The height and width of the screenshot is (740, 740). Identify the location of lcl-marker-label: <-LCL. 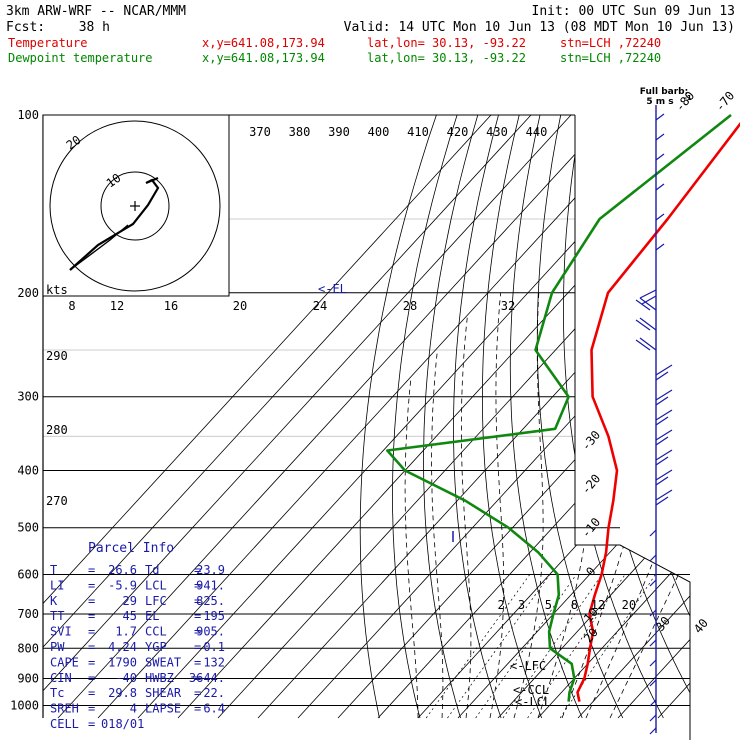
(533, 702).